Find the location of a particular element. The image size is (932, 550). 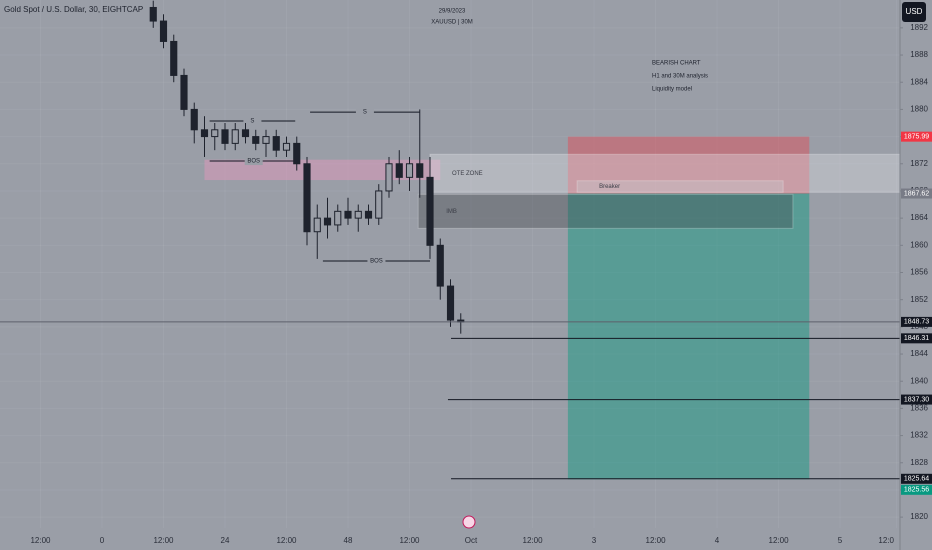

y-tick-label: 1884 is located at coordinates (919, 81).